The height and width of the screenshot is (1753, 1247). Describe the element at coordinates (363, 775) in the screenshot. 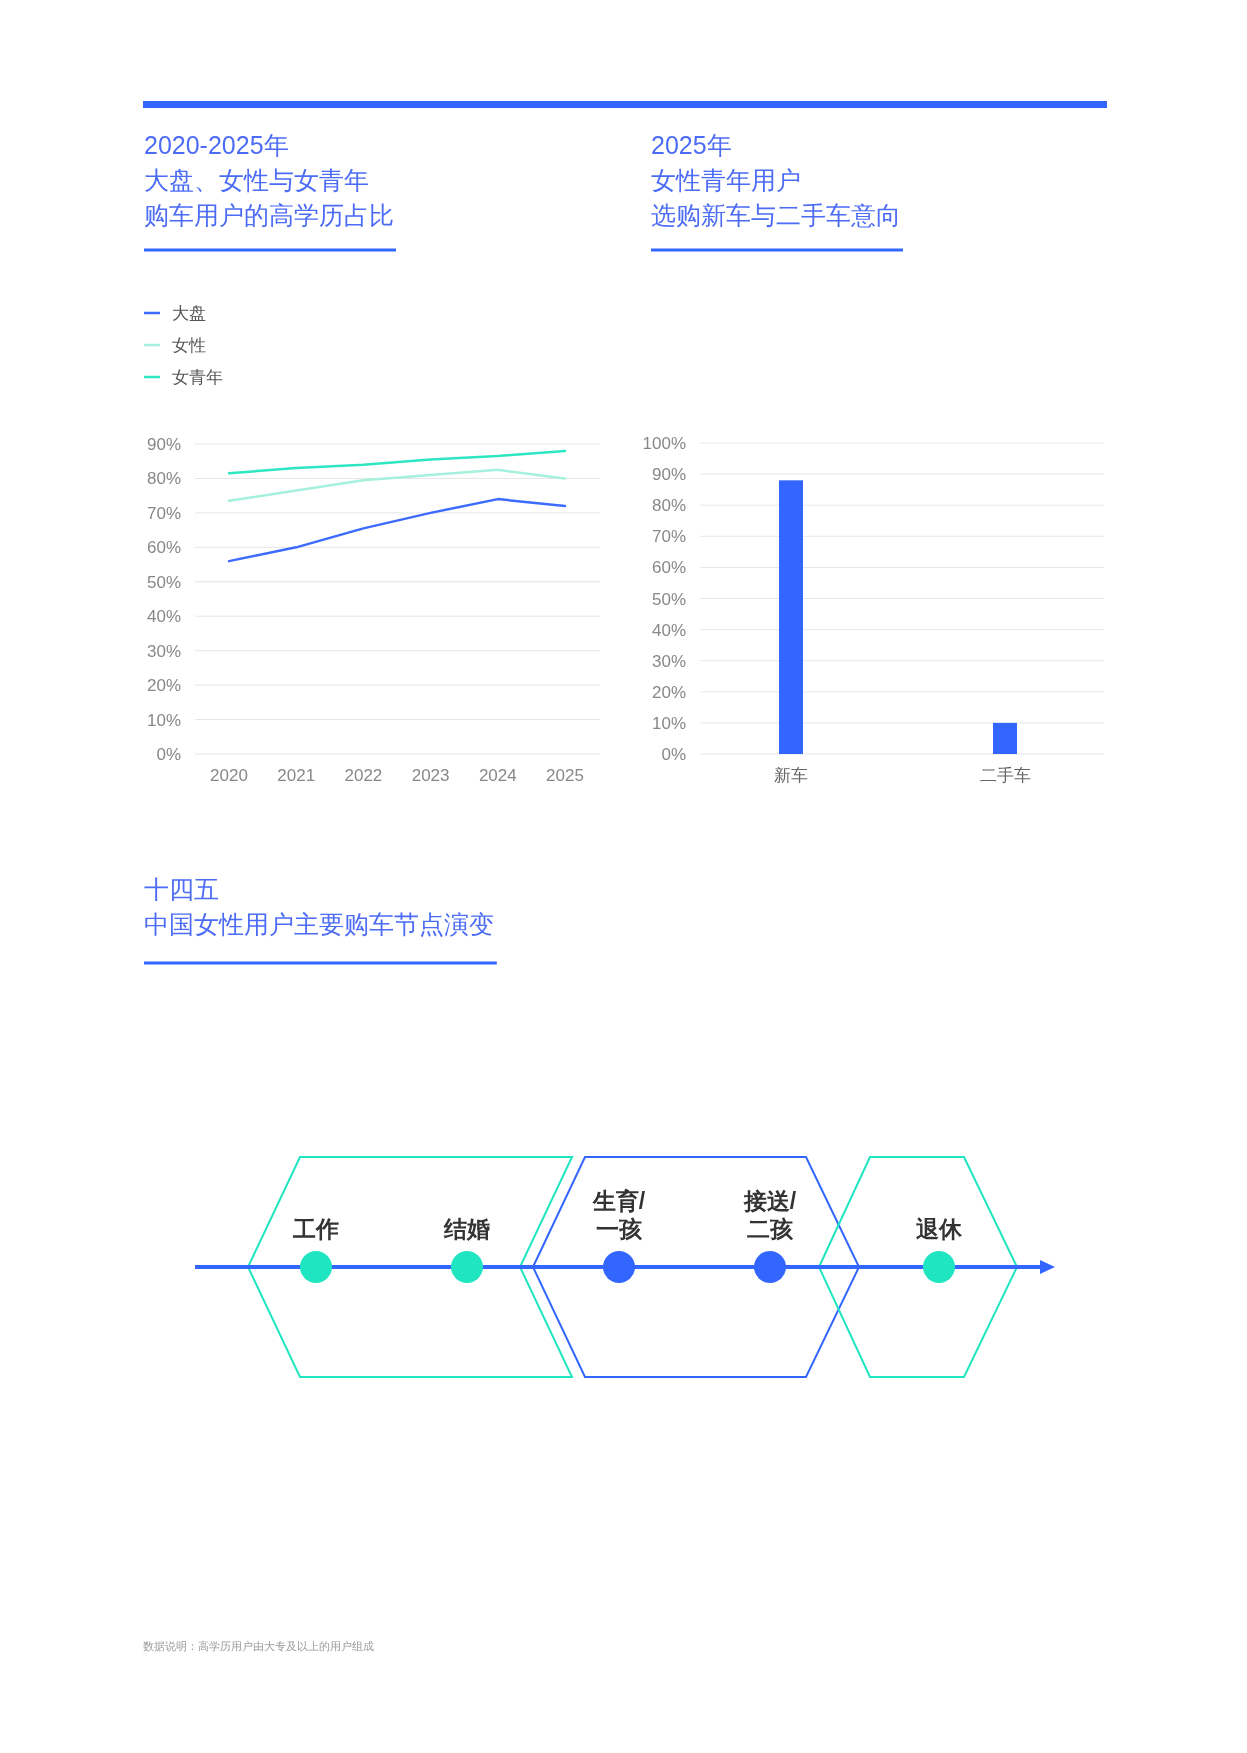

I see `x-tick-label: 2022` at that location.